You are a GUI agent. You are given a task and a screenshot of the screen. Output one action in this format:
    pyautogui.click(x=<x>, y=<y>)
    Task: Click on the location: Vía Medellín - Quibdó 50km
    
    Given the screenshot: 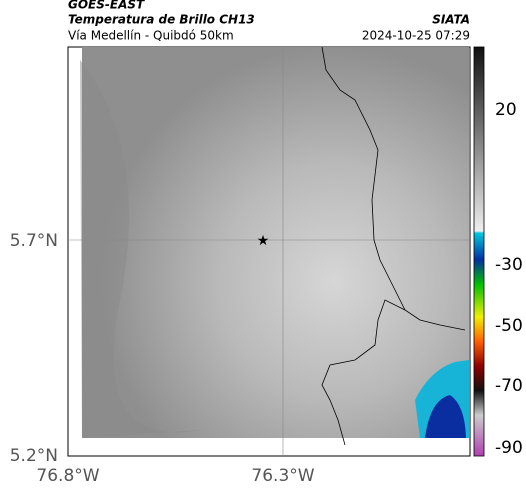 What is the action you would take?
    pyautogui.click(x=151, y=36)
    